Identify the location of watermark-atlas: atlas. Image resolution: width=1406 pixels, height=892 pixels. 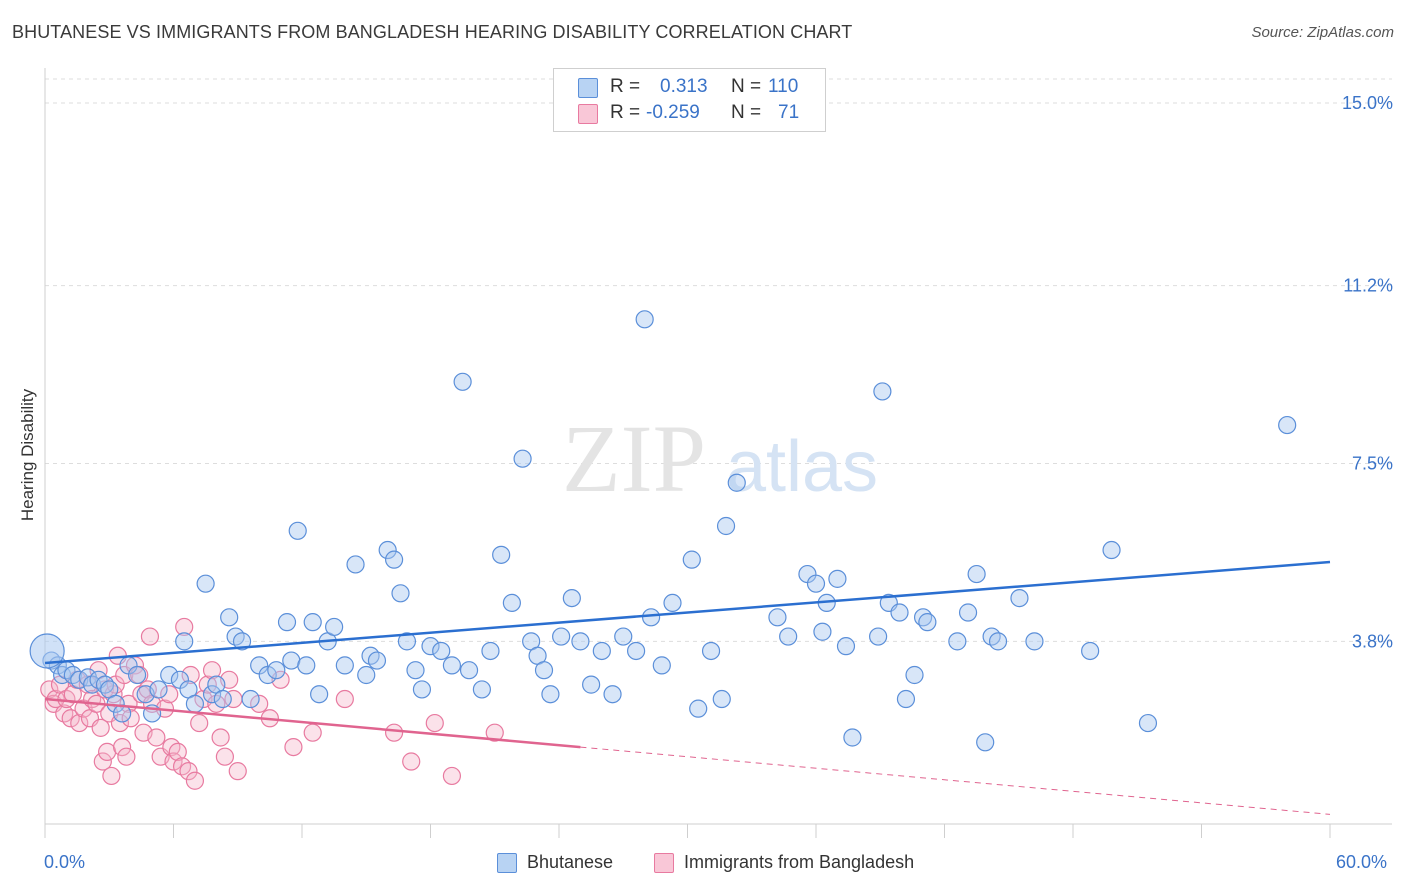
(802, 467).